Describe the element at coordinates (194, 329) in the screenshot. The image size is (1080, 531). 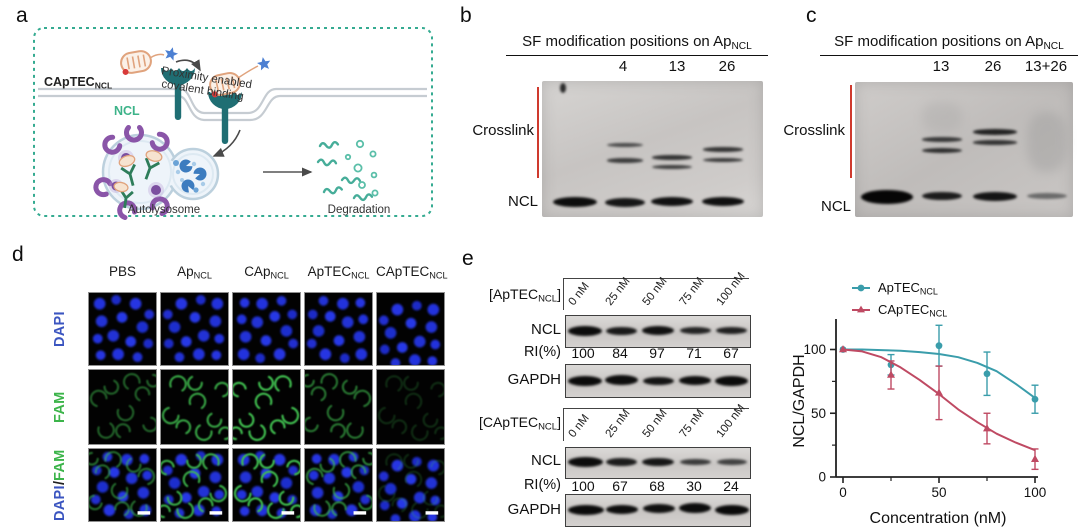
I see `micrograph-dapi-ap` at that location.